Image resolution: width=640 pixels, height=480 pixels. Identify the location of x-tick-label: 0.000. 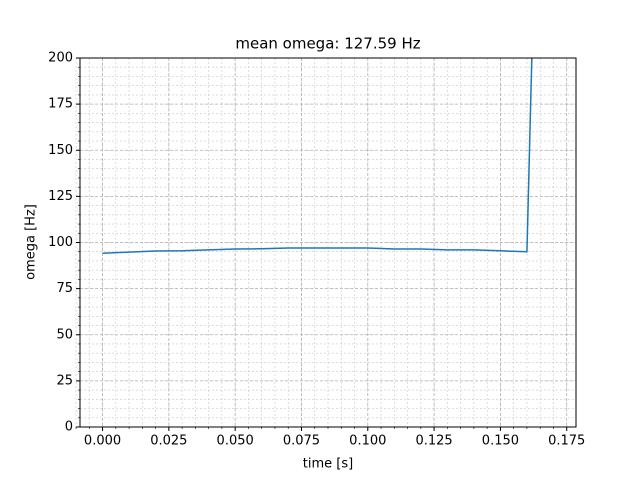
(102, 441).